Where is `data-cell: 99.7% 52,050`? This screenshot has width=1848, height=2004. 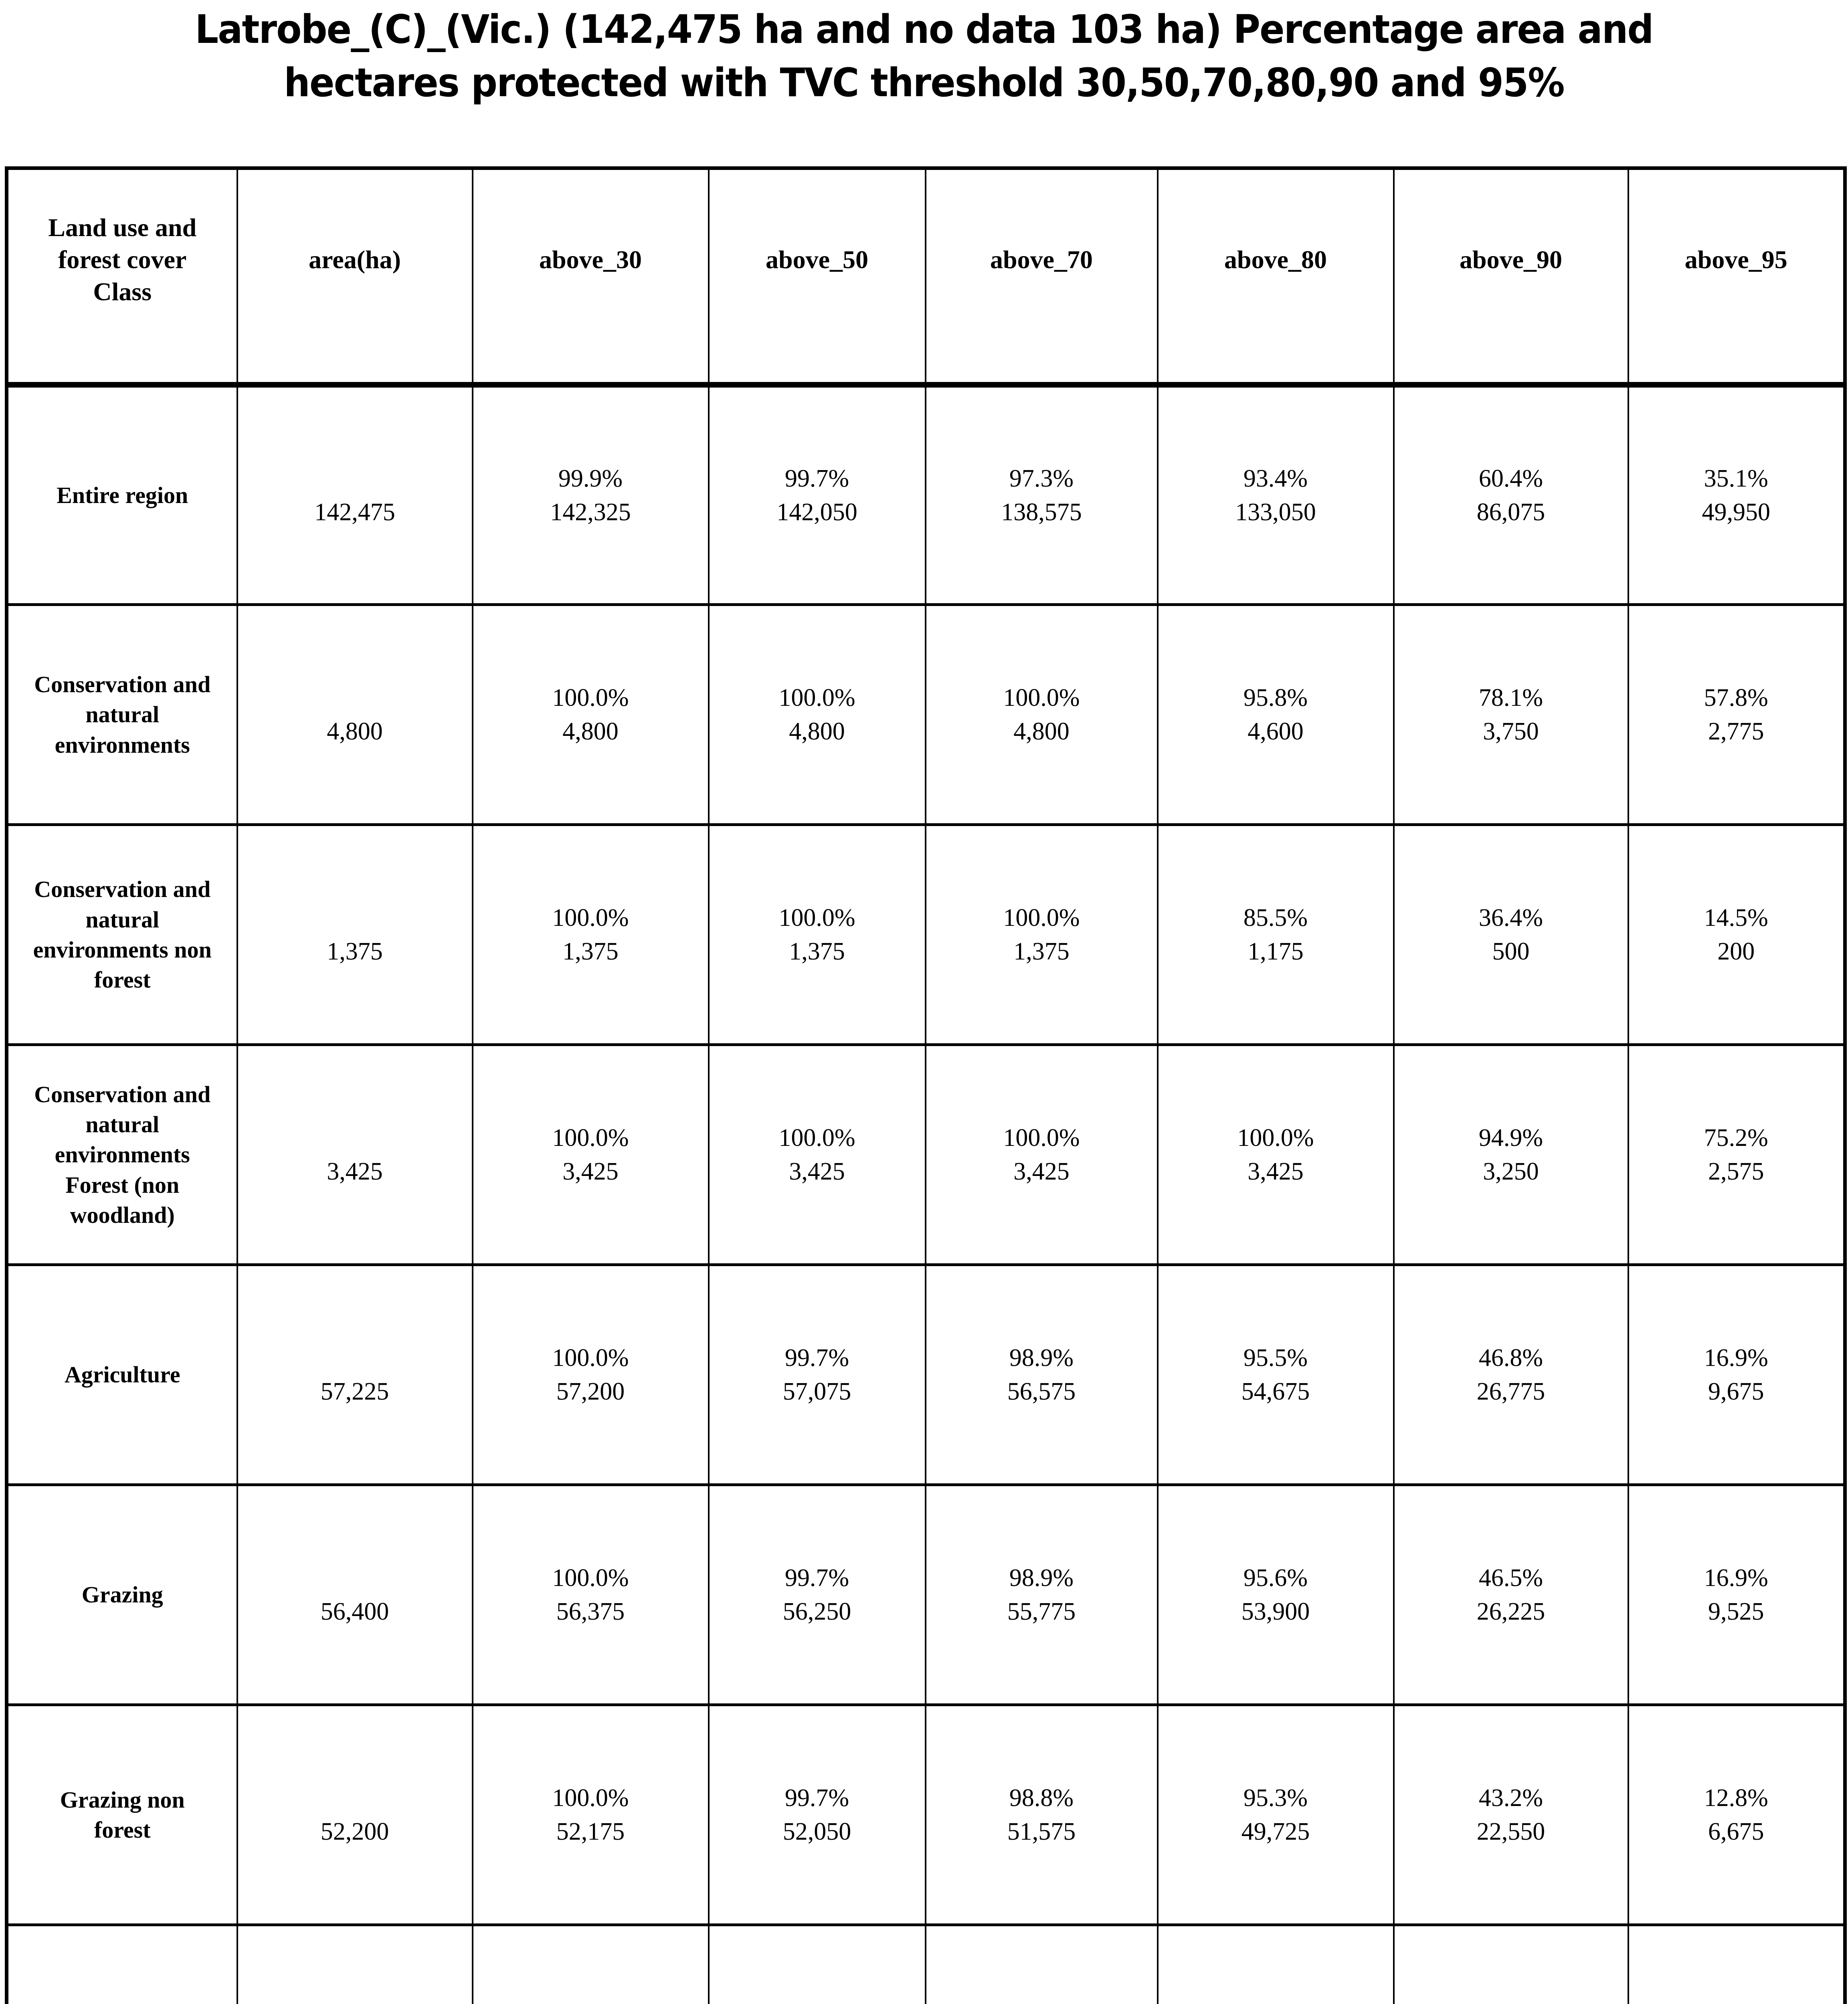
data-cell: 99.7% 52,050 is located at coordinates (817, 1815).